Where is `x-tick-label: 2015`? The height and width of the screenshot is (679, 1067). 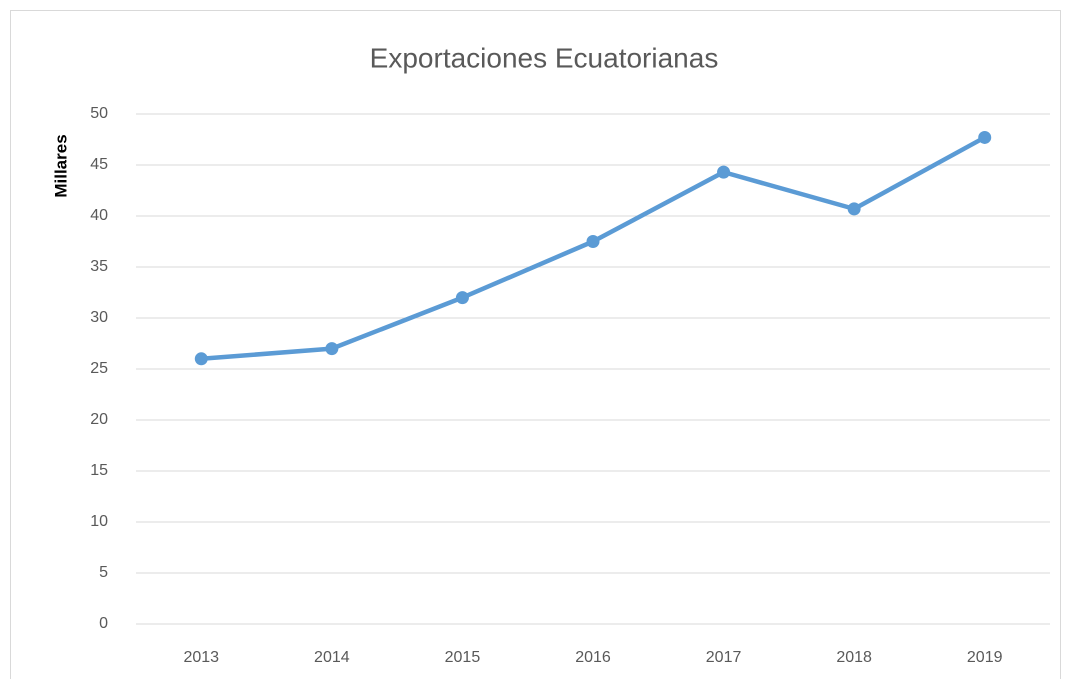 x-tick-label: 2015 is located at coordinates (463, 657).